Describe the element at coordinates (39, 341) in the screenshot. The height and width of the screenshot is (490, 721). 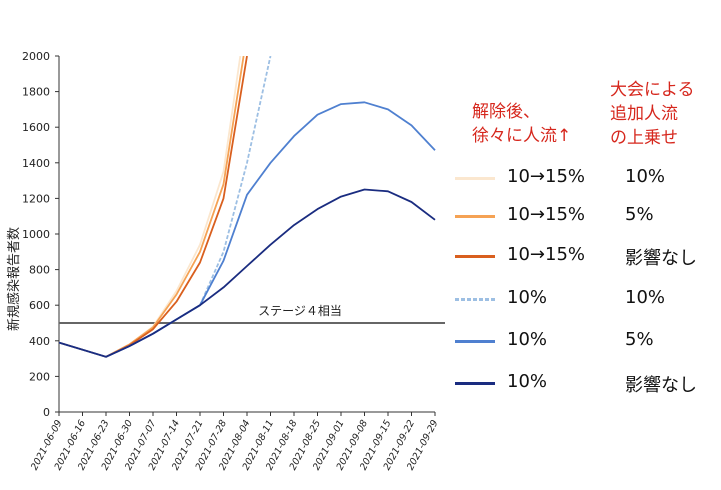
I see `y-tick-label: 400` at that location.